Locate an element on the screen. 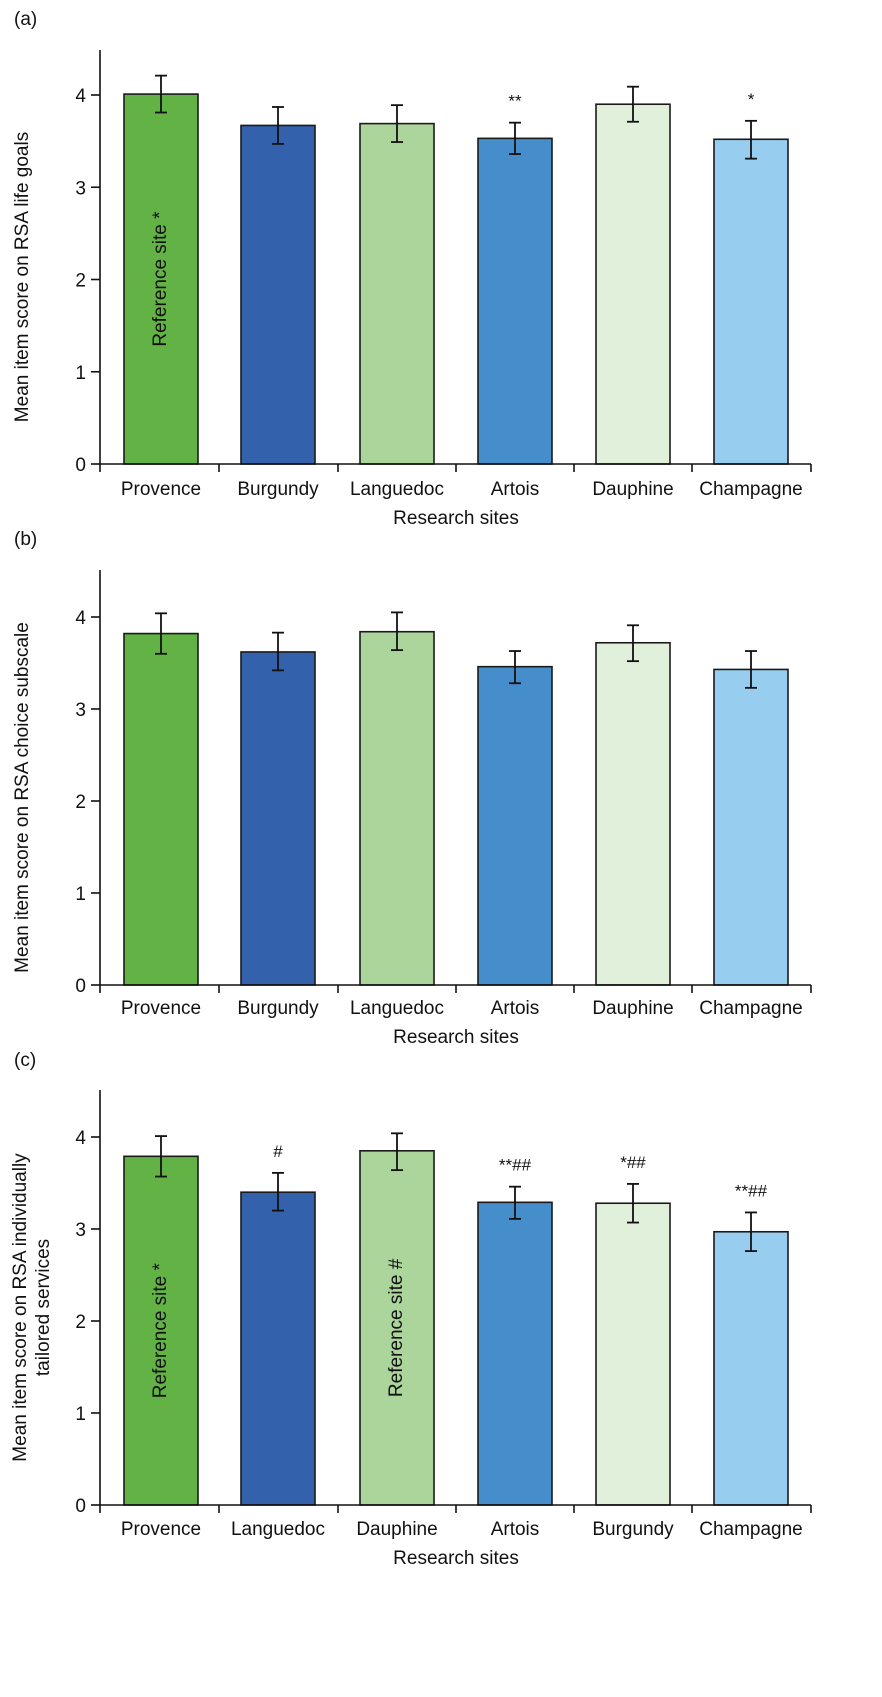 The height and width of the screenshot is (1697, 882). y-axis-title: Mean item score on RSA choice subscale is located at coordinates (22, 797).